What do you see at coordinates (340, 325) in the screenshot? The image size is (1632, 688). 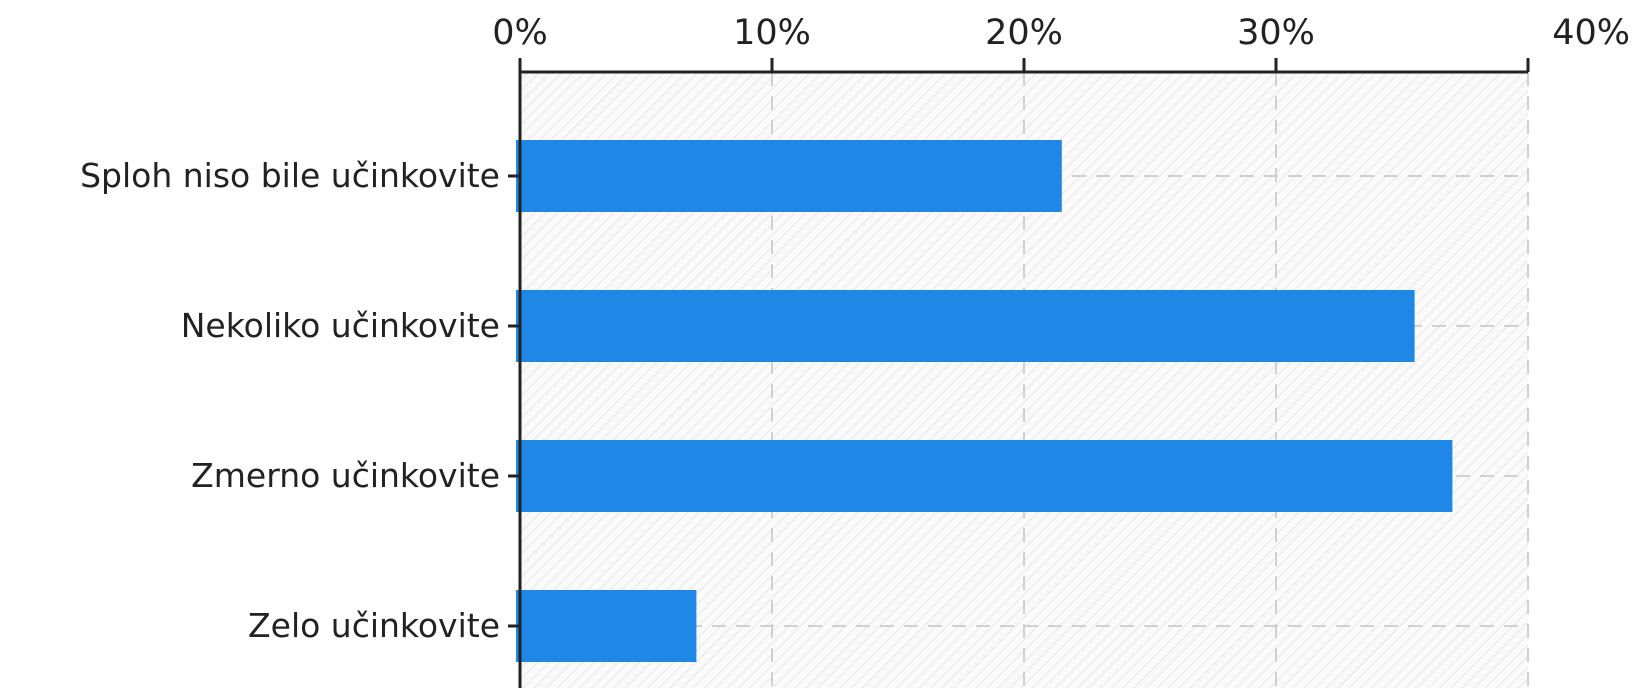 I see `category-label-1: Nekoliko učinkovite` at bounding box center [340, 325].